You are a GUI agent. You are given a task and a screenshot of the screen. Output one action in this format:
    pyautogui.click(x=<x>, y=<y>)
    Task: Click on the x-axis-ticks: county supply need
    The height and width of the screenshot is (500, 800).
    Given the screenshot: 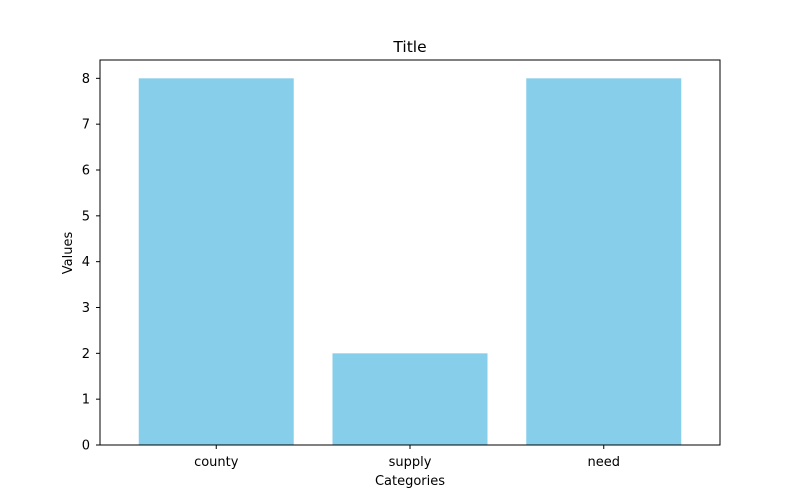 What is the action you would take?
    pyautogui.click(x=407, y=457)
    